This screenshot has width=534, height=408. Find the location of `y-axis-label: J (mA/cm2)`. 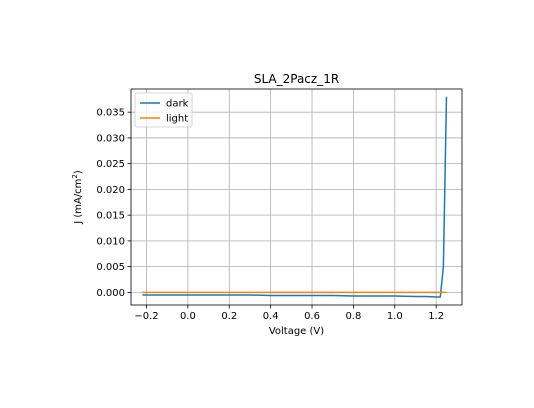

y-axis-label: J (mA/cm2) is located at coordinates (77, 197).